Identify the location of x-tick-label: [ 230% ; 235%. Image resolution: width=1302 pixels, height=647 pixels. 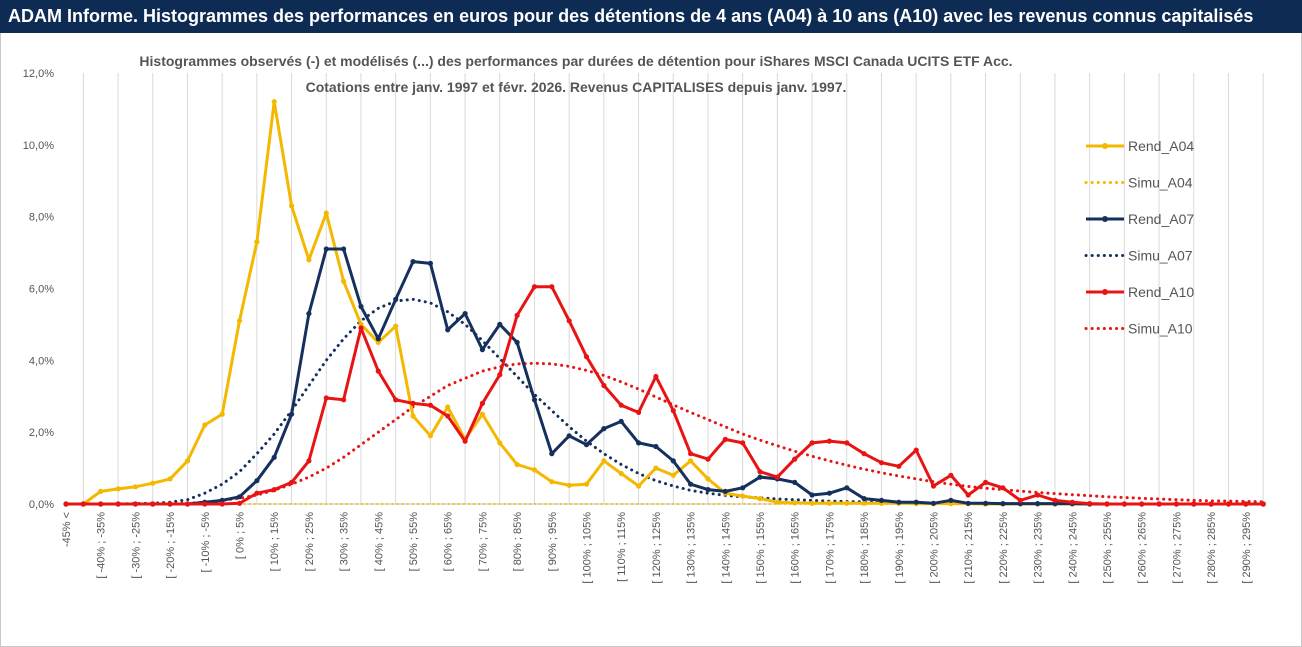
(1039, 548).